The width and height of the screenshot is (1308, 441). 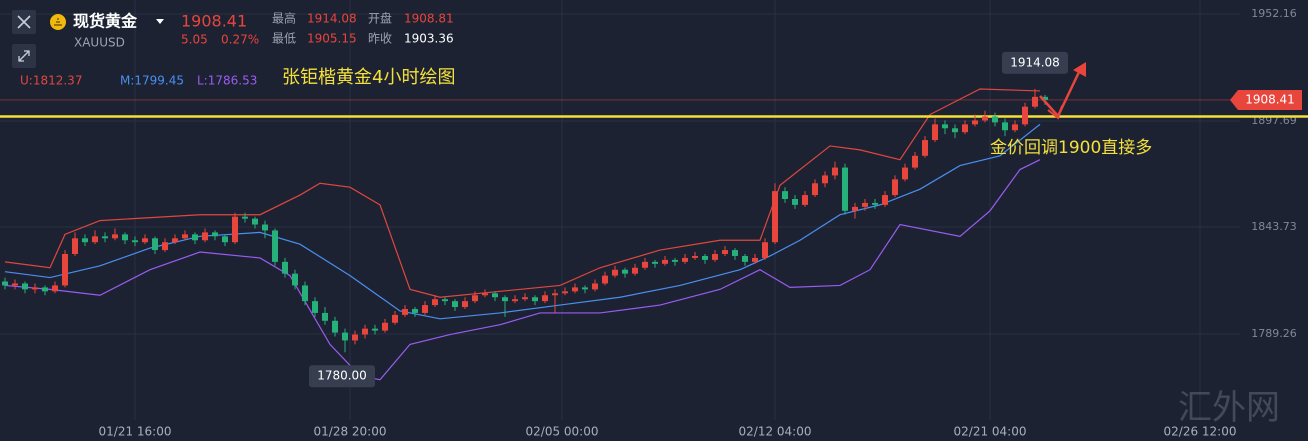 What do you see at coordinates (562, 432) in the screenshot?
I see `x-tick-label: 02/05 00:00` at bounding box center [562, 432].